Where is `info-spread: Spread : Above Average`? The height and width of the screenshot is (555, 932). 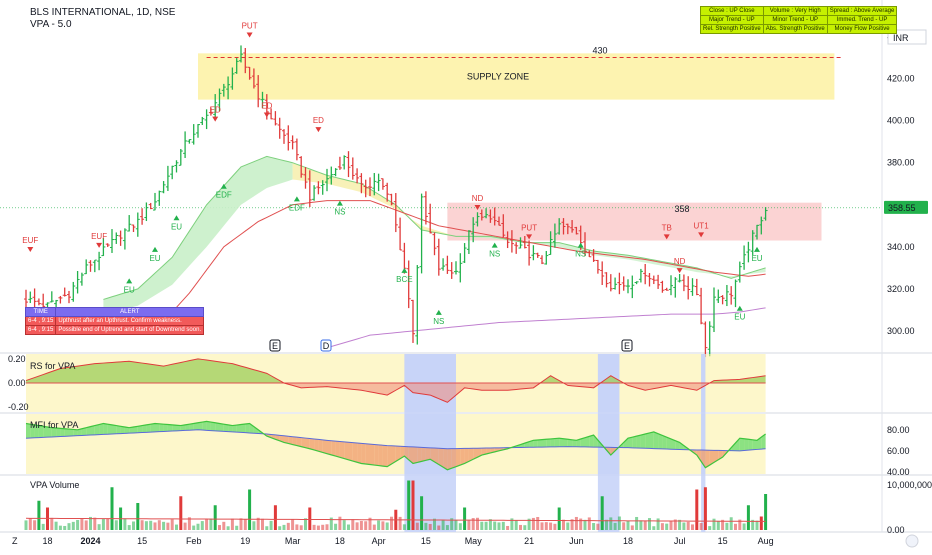
info-spread: Spread : Above Average is located at coordinates (862, 11).